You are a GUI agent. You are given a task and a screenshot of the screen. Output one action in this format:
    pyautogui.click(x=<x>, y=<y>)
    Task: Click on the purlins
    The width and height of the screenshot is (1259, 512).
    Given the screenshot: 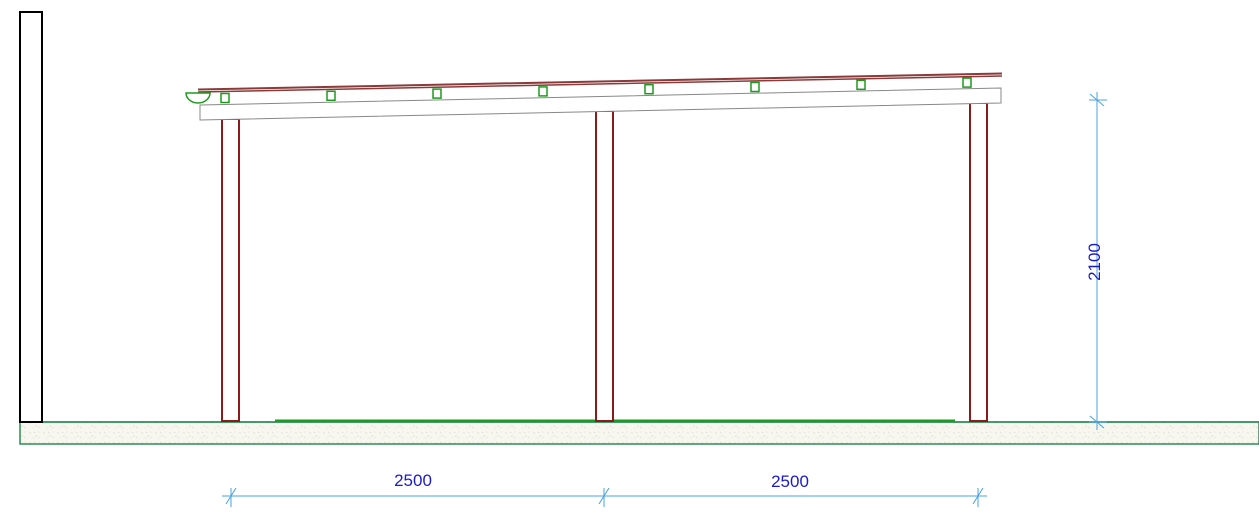 What is the action you would take?
    pyautogui.click(x=596, y=90)
    